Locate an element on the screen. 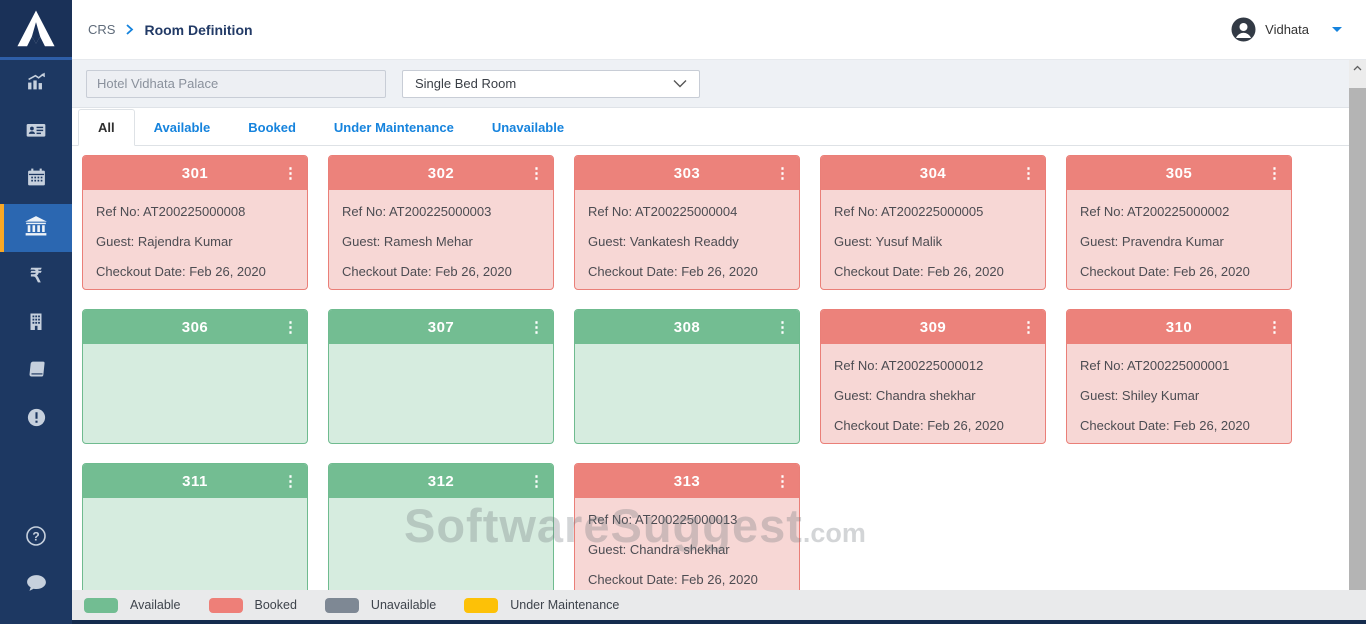  sidebar-item-help: ? is located at coordinates (36, 538).